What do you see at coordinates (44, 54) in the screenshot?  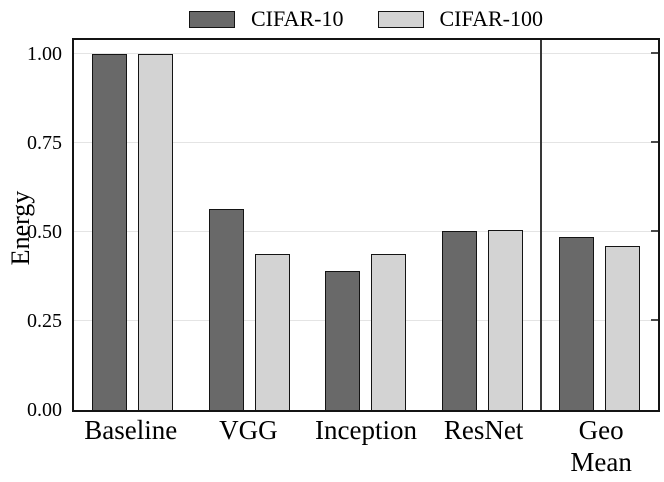 I see `y-tick-label: 1.00` at bounding box center [44, 54].